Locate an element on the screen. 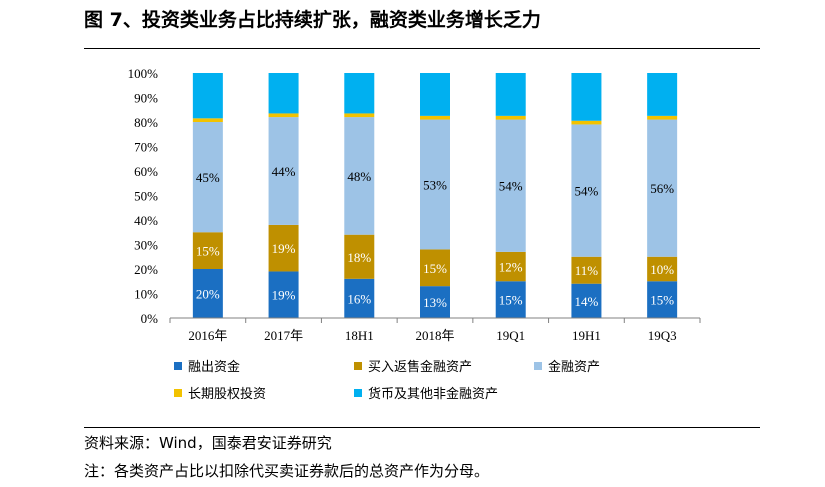  y-tick-label: 90% is located at coordinates (146, 98).